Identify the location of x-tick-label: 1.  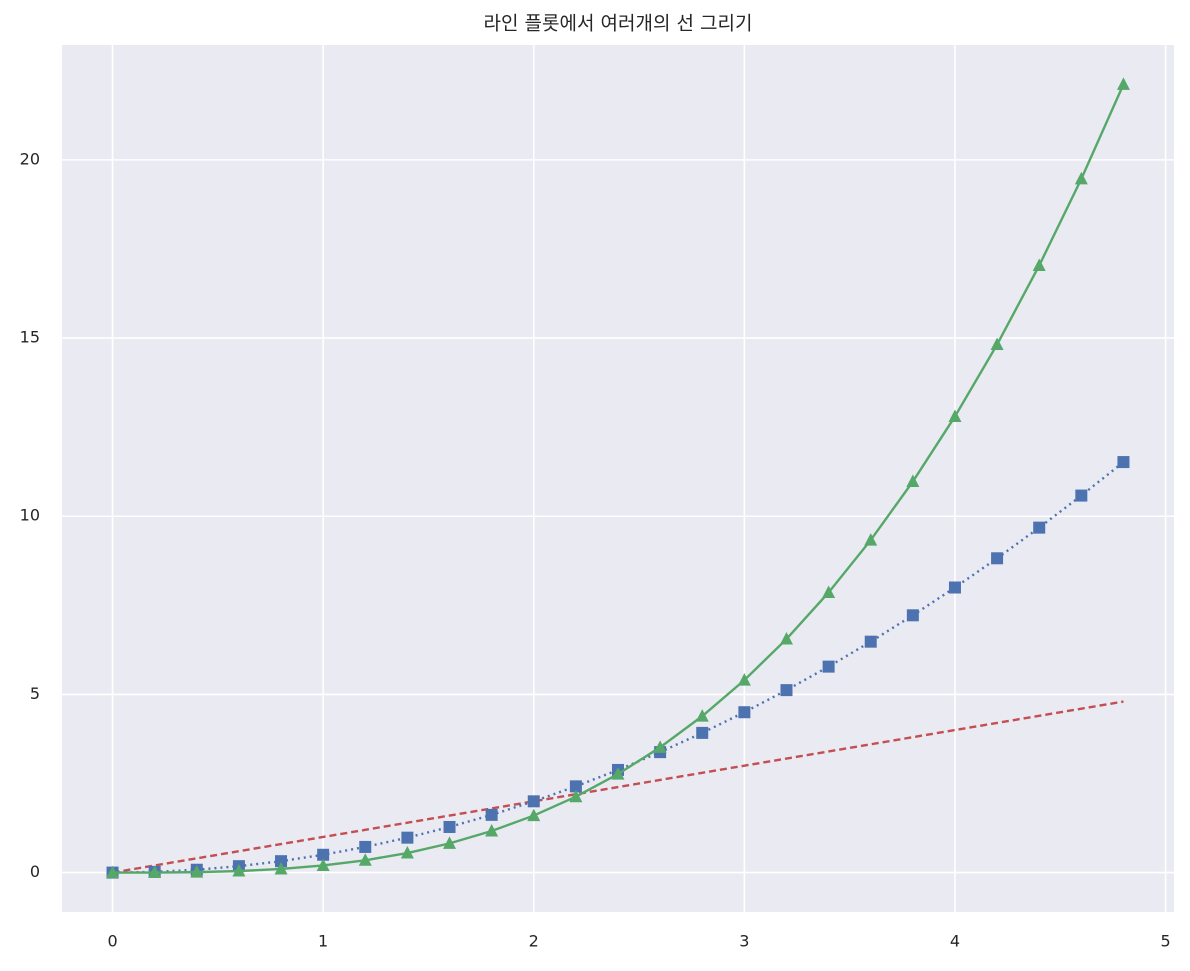
(323, 941).